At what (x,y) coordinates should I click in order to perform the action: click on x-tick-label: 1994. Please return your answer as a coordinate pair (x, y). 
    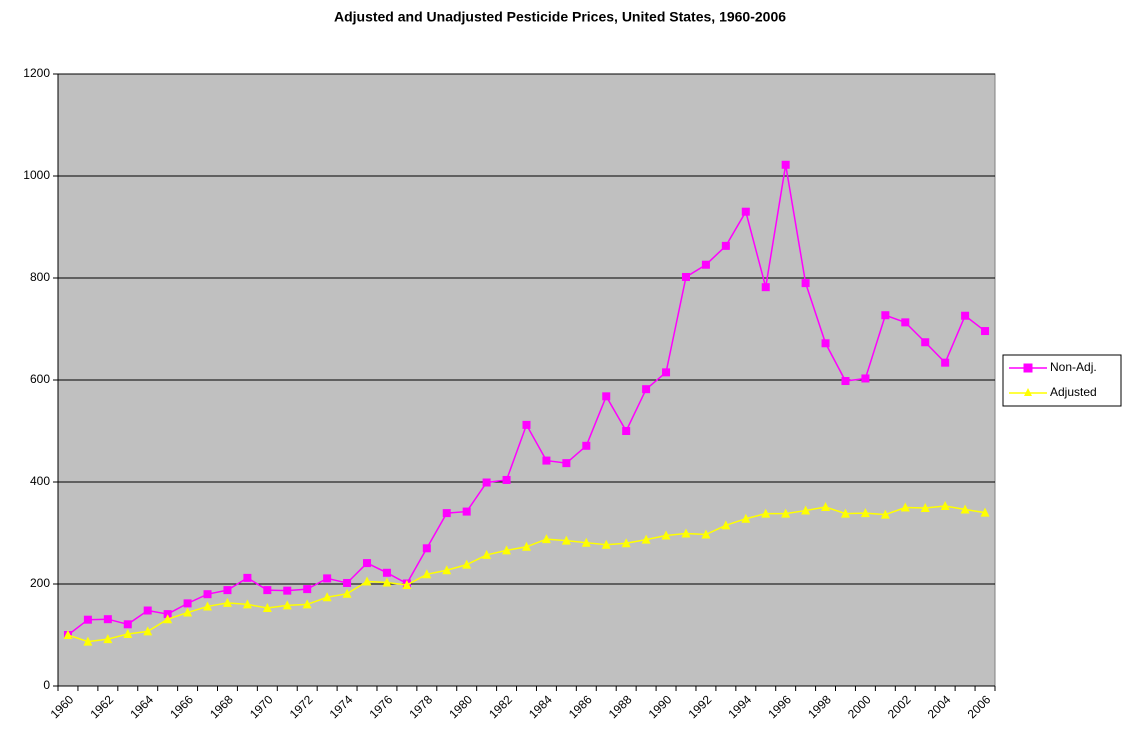
    Looking at the image, I should click on (739, 706).